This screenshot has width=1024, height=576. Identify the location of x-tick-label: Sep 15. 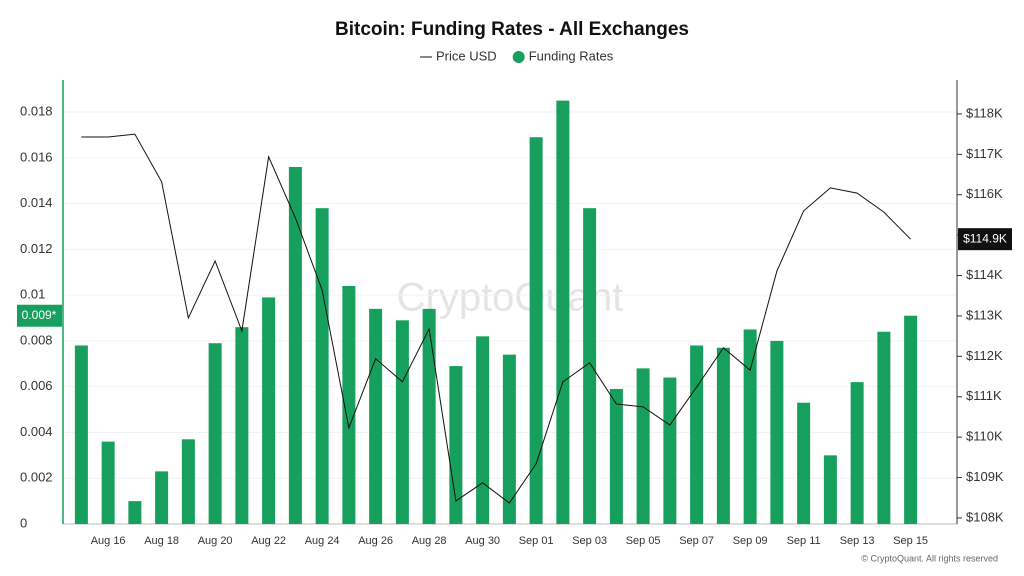
(910, 541).